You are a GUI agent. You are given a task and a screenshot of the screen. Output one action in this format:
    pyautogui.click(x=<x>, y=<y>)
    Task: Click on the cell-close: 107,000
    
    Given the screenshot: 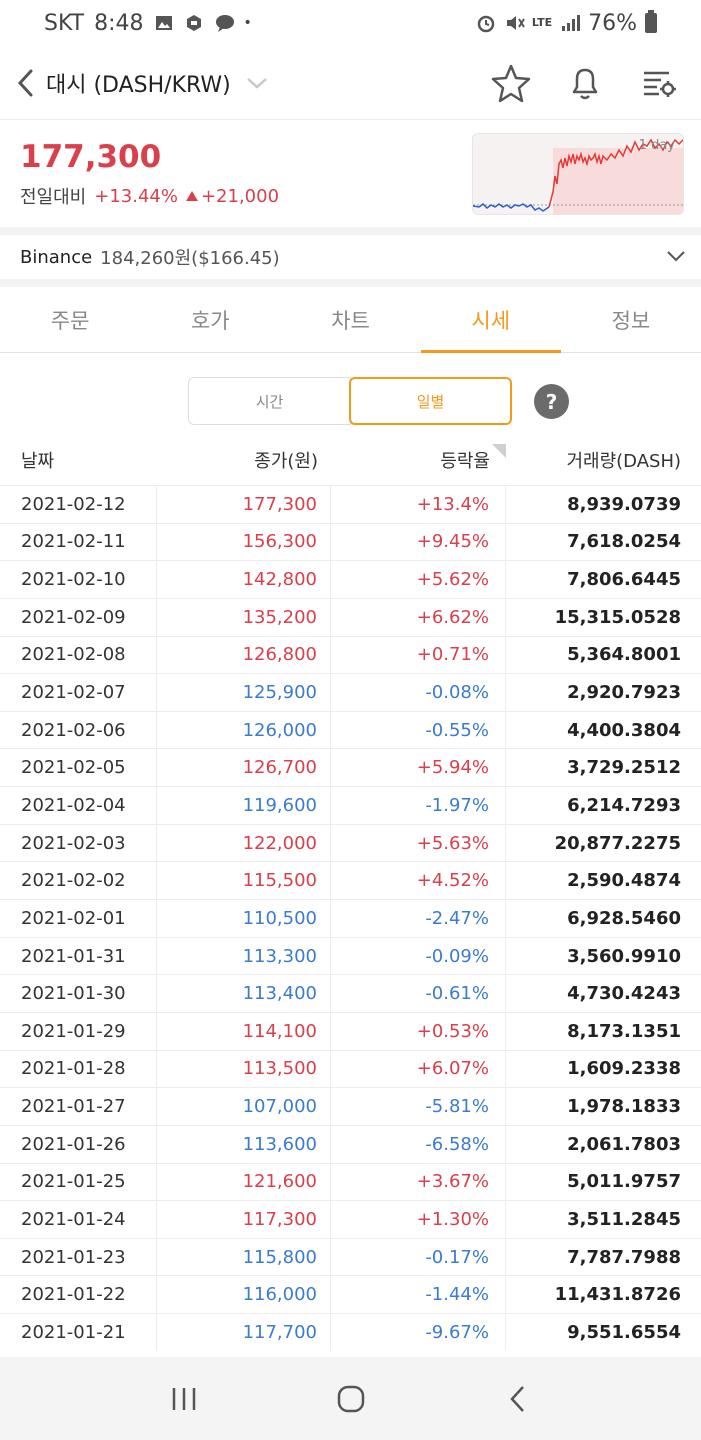 What is the action you would take?
    pyautogui.click(x=244, y=1106)
    